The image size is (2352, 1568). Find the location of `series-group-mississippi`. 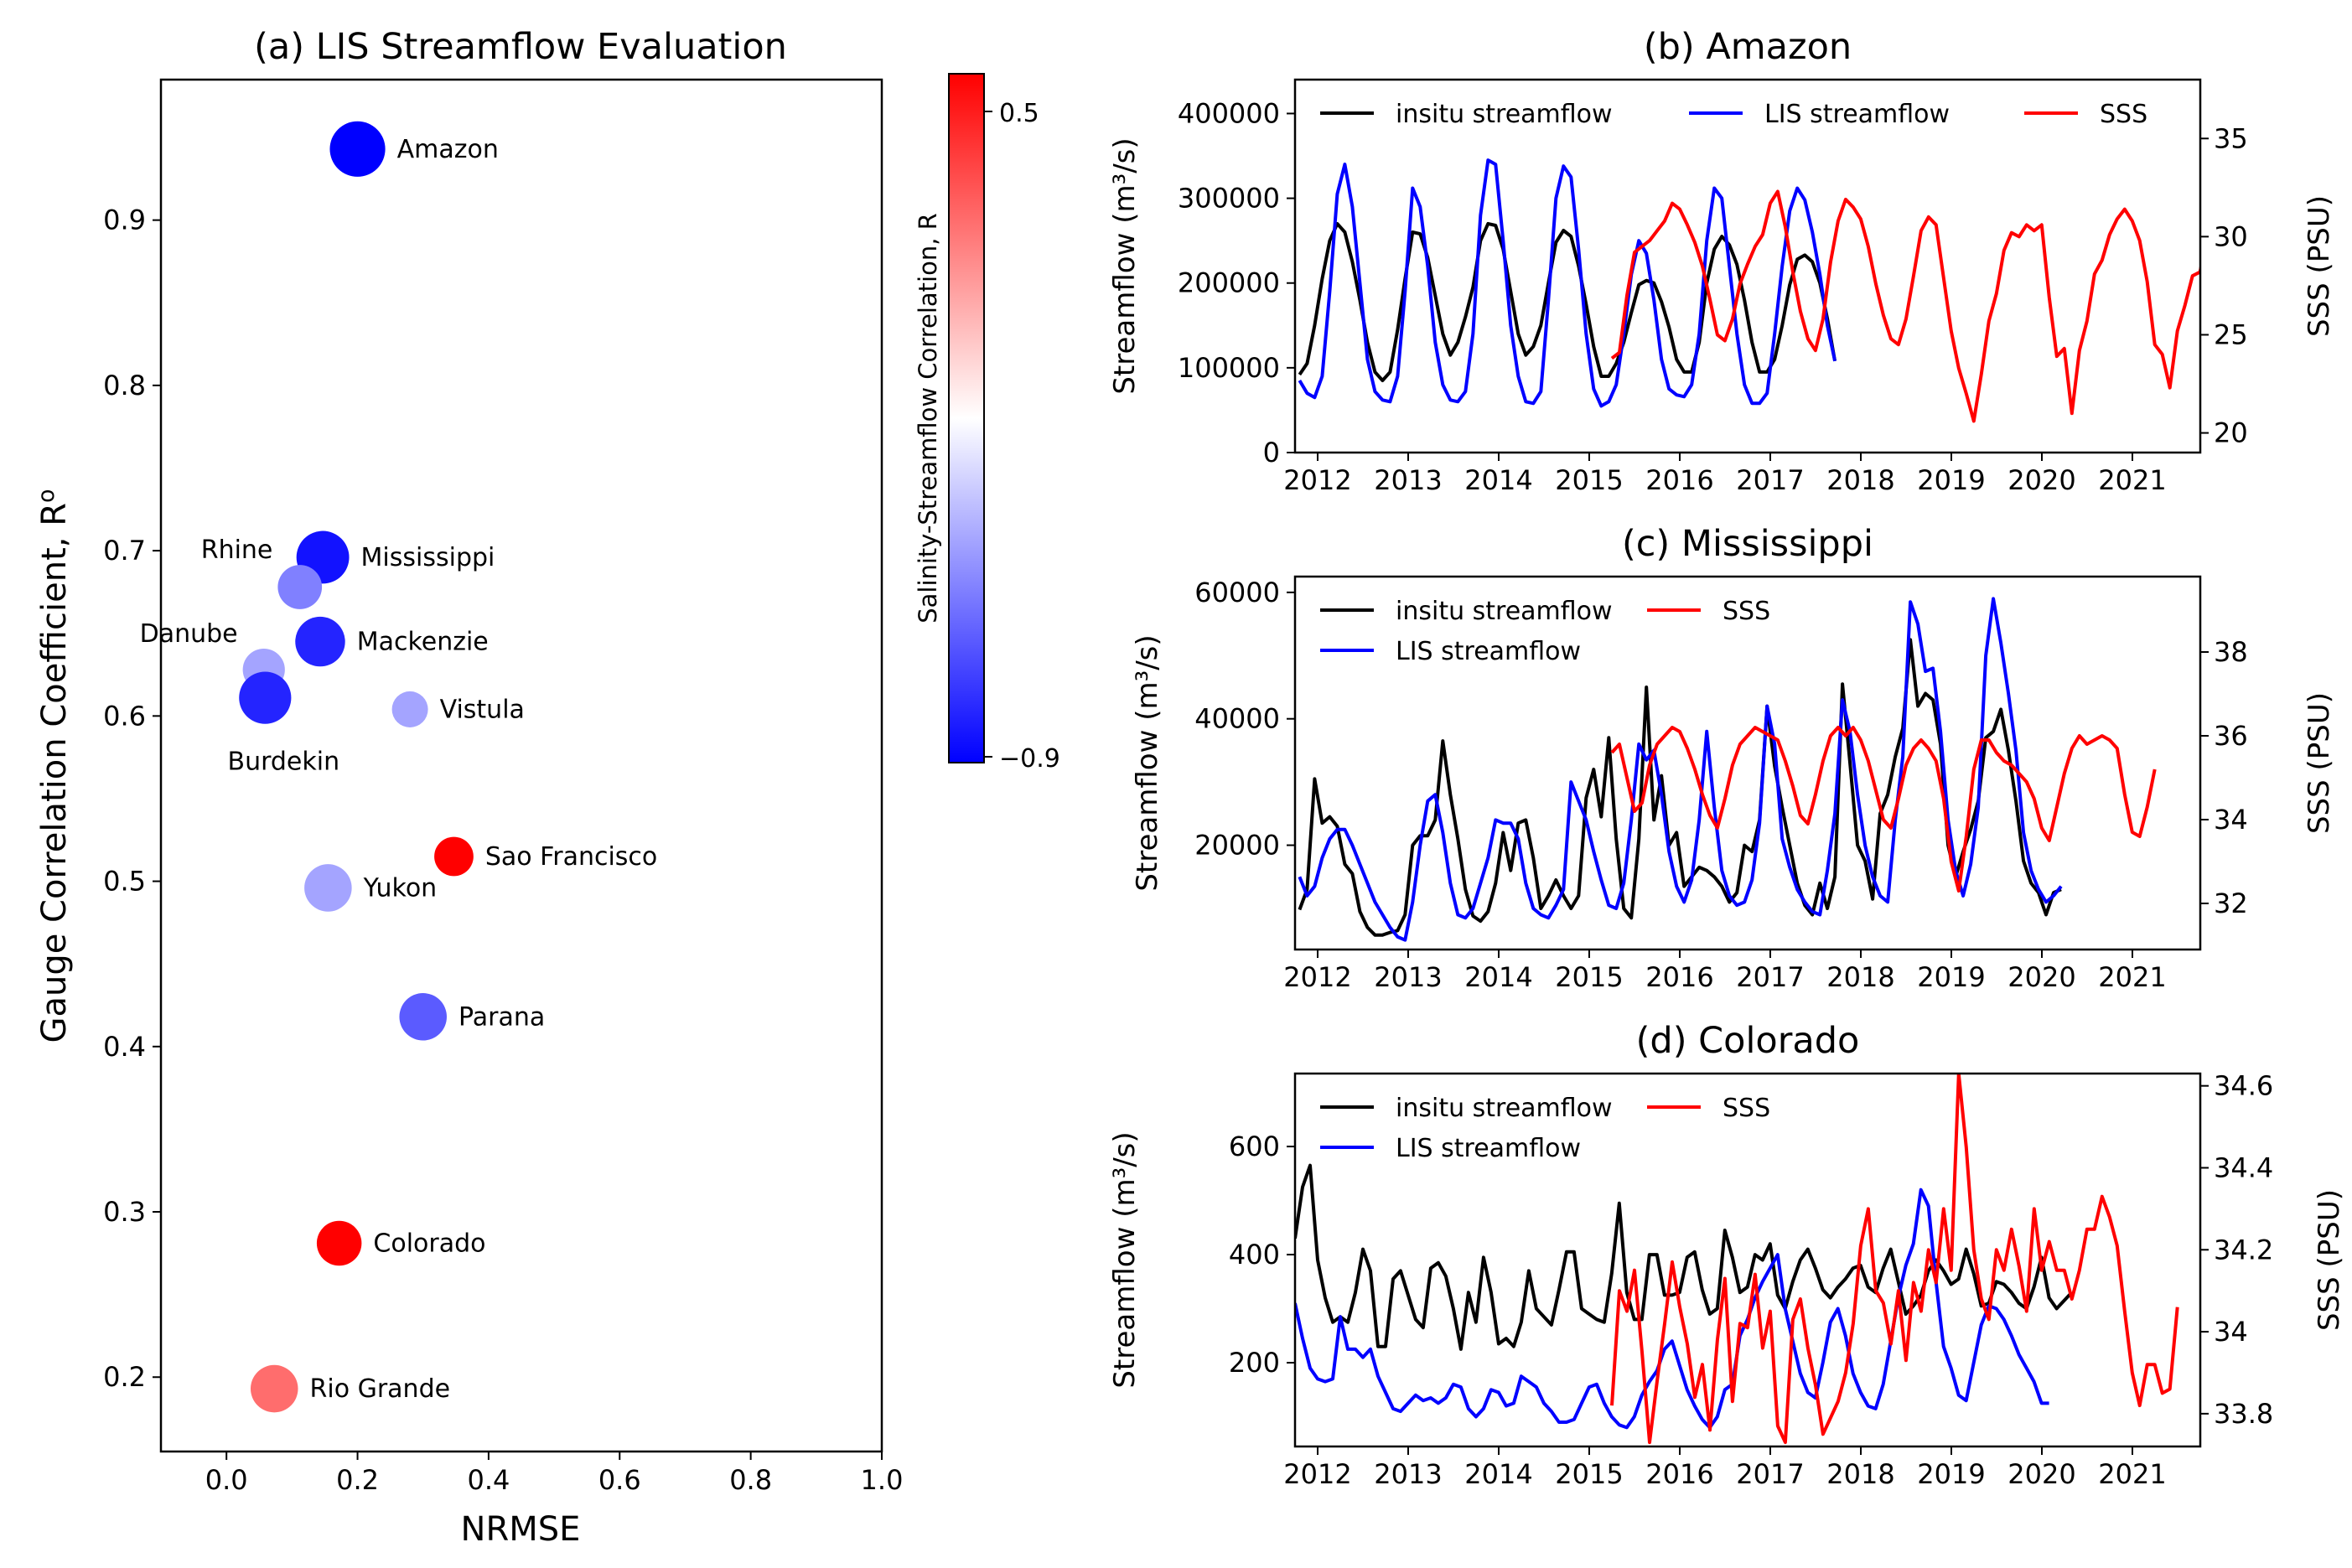

series-group-mississippi is located at coordinates (1728, 770).